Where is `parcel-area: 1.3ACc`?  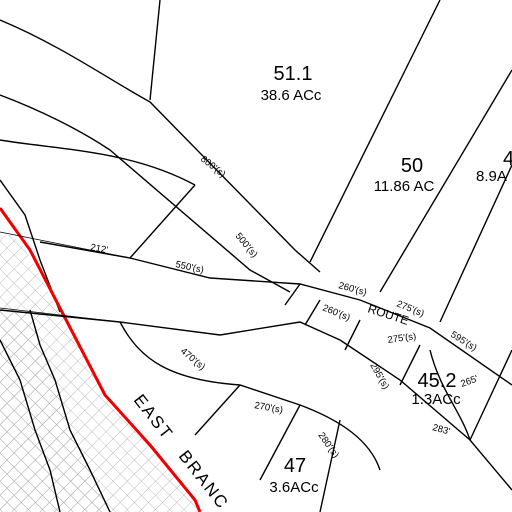 parcel-area: 1.3ACc is located at coordinates (436, 399).